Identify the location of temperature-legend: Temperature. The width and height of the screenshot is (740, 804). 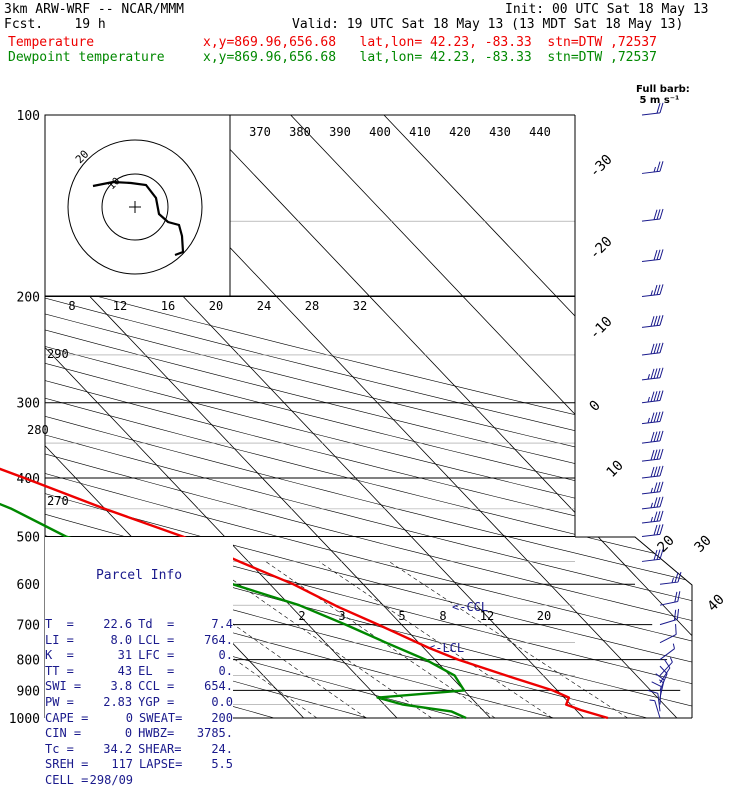
(51, 42).